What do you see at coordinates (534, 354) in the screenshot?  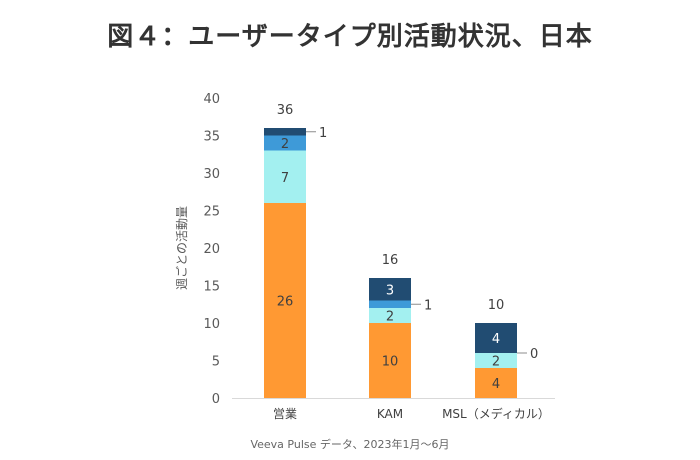 I see `data-label: 0` at bounding box center [534, 354].